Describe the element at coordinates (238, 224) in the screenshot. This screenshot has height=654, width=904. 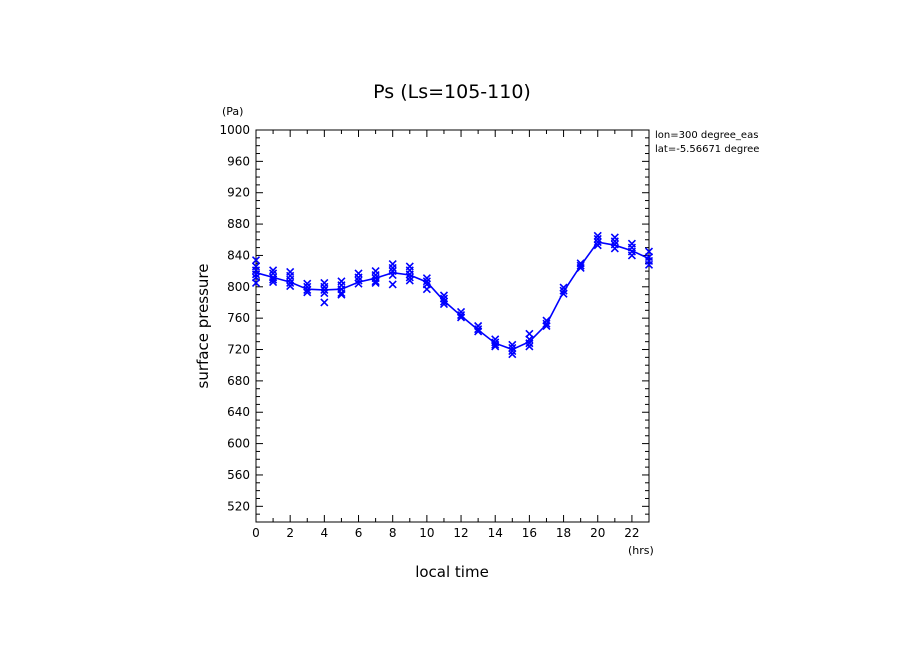
I see `y-tick-label: 880` at that location.